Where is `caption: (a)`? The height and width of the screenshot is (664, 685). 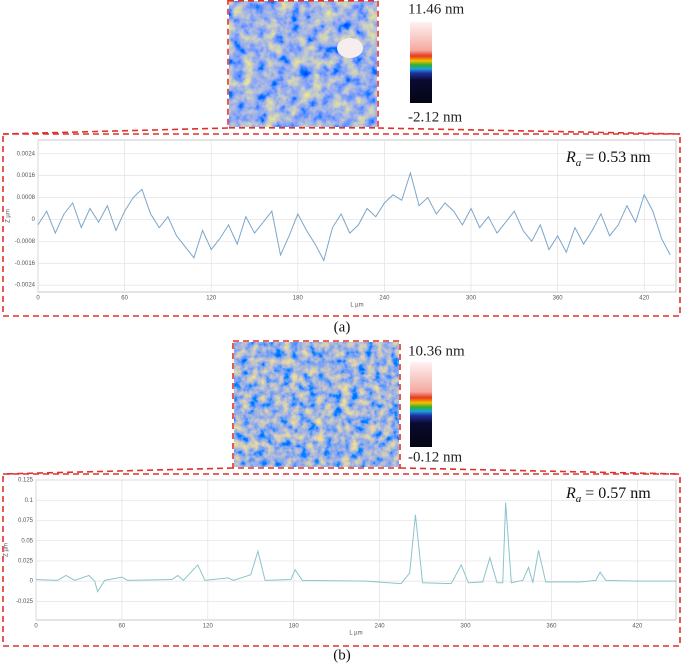
caption: (a) is located at coordinates (342, 327).